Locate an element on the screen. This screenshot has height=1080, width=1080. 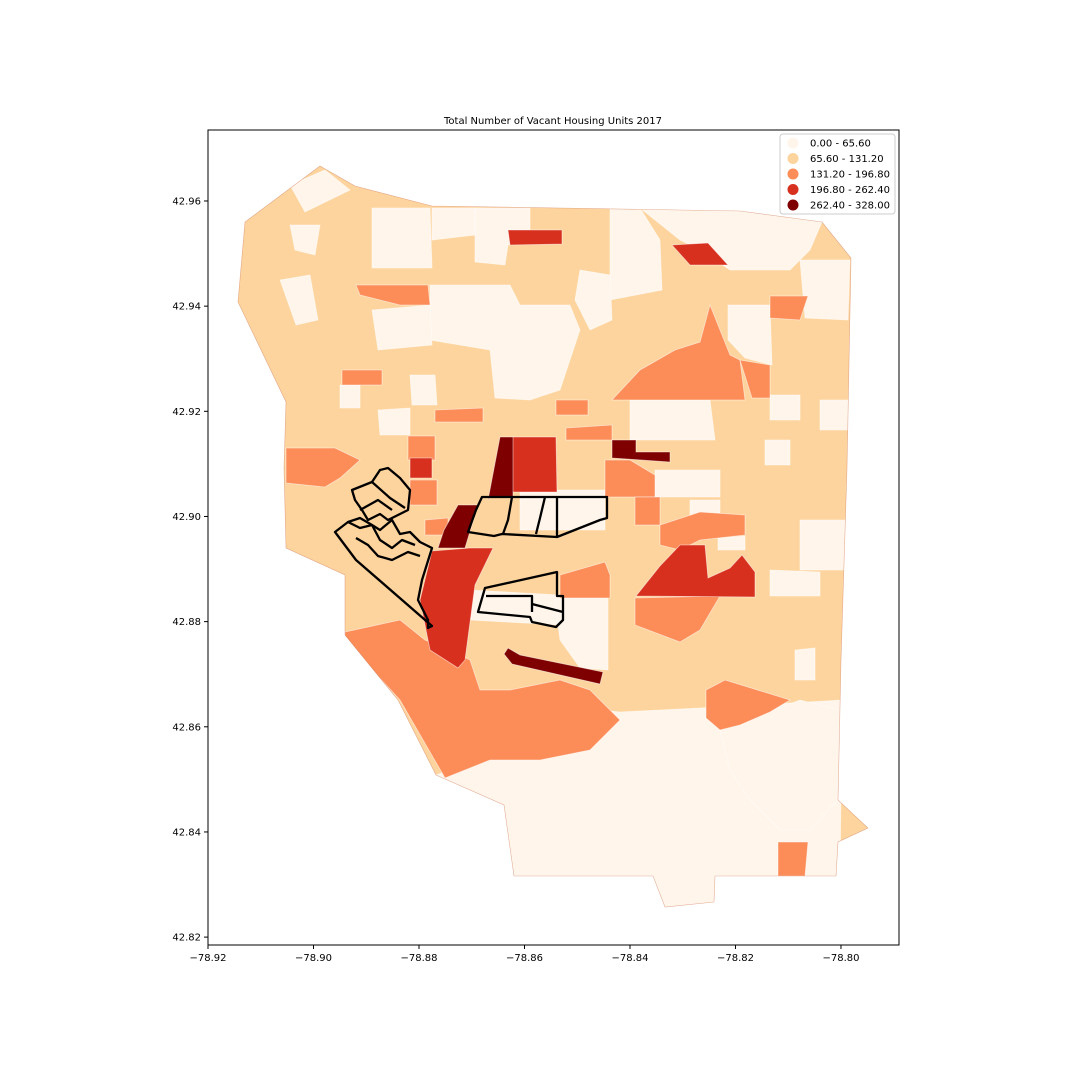
legend-label: 262.40 - 328.00 is located at coordinates (850, 206).